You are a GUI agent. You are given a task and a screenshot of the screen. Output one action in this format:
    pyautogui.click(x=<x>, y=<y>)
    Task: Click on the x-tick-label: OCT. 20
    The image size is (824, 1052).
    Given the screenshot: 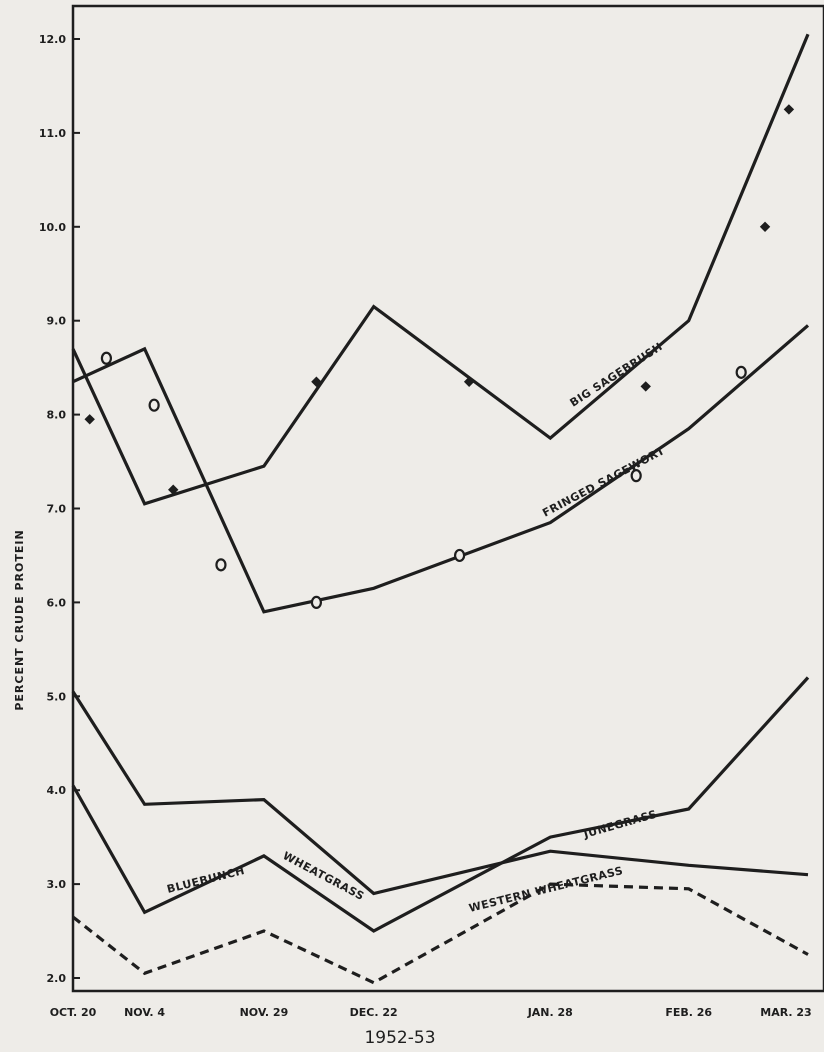 What is the action you would take?
    pyautogui.click(x=73, y=1012)
    